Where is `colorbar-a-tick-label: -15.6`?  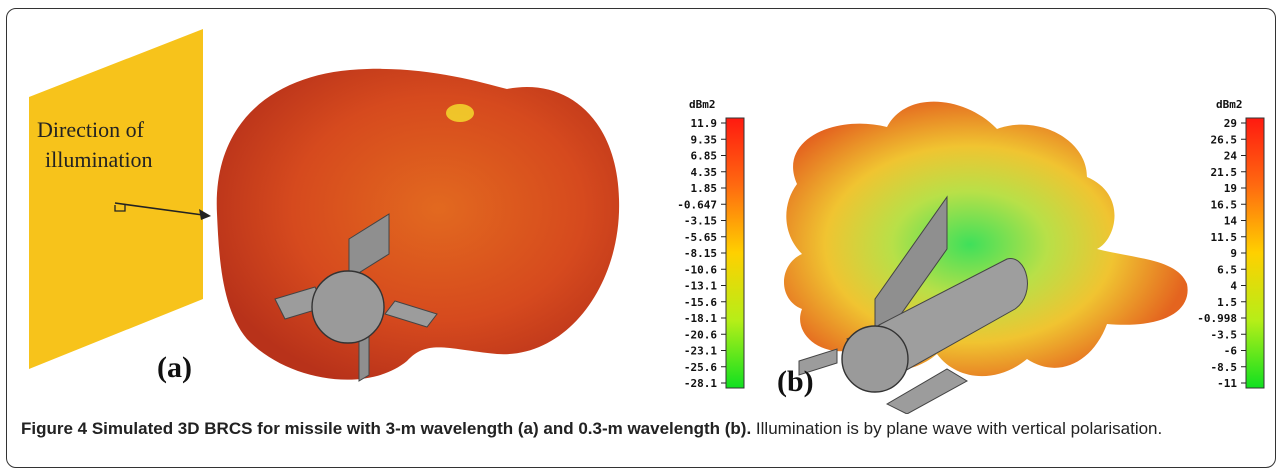 colorbar-a-tick-label: -15.6 is located at coordinates (700, 302).